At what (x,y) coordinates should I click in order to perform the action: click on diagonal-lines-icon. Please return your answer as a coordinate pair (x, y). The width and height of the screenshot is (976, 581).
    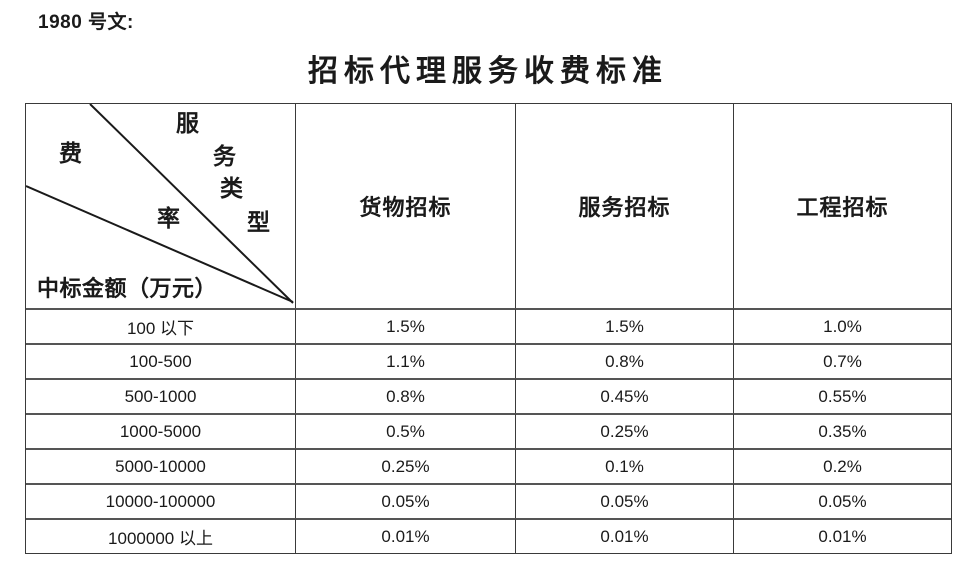
    Looking at the image, I should click on (160, 204).